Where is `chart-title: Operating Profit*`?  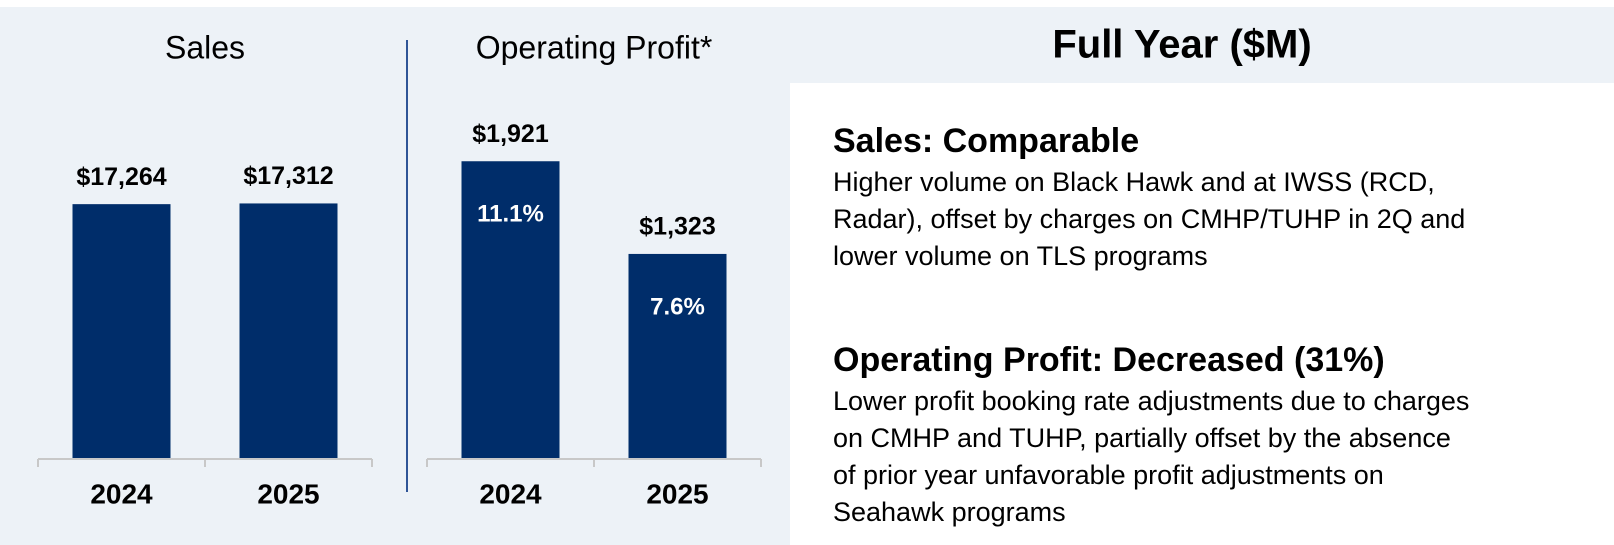
chart-title: Operating Profit* is located at coordinates (594, 47).